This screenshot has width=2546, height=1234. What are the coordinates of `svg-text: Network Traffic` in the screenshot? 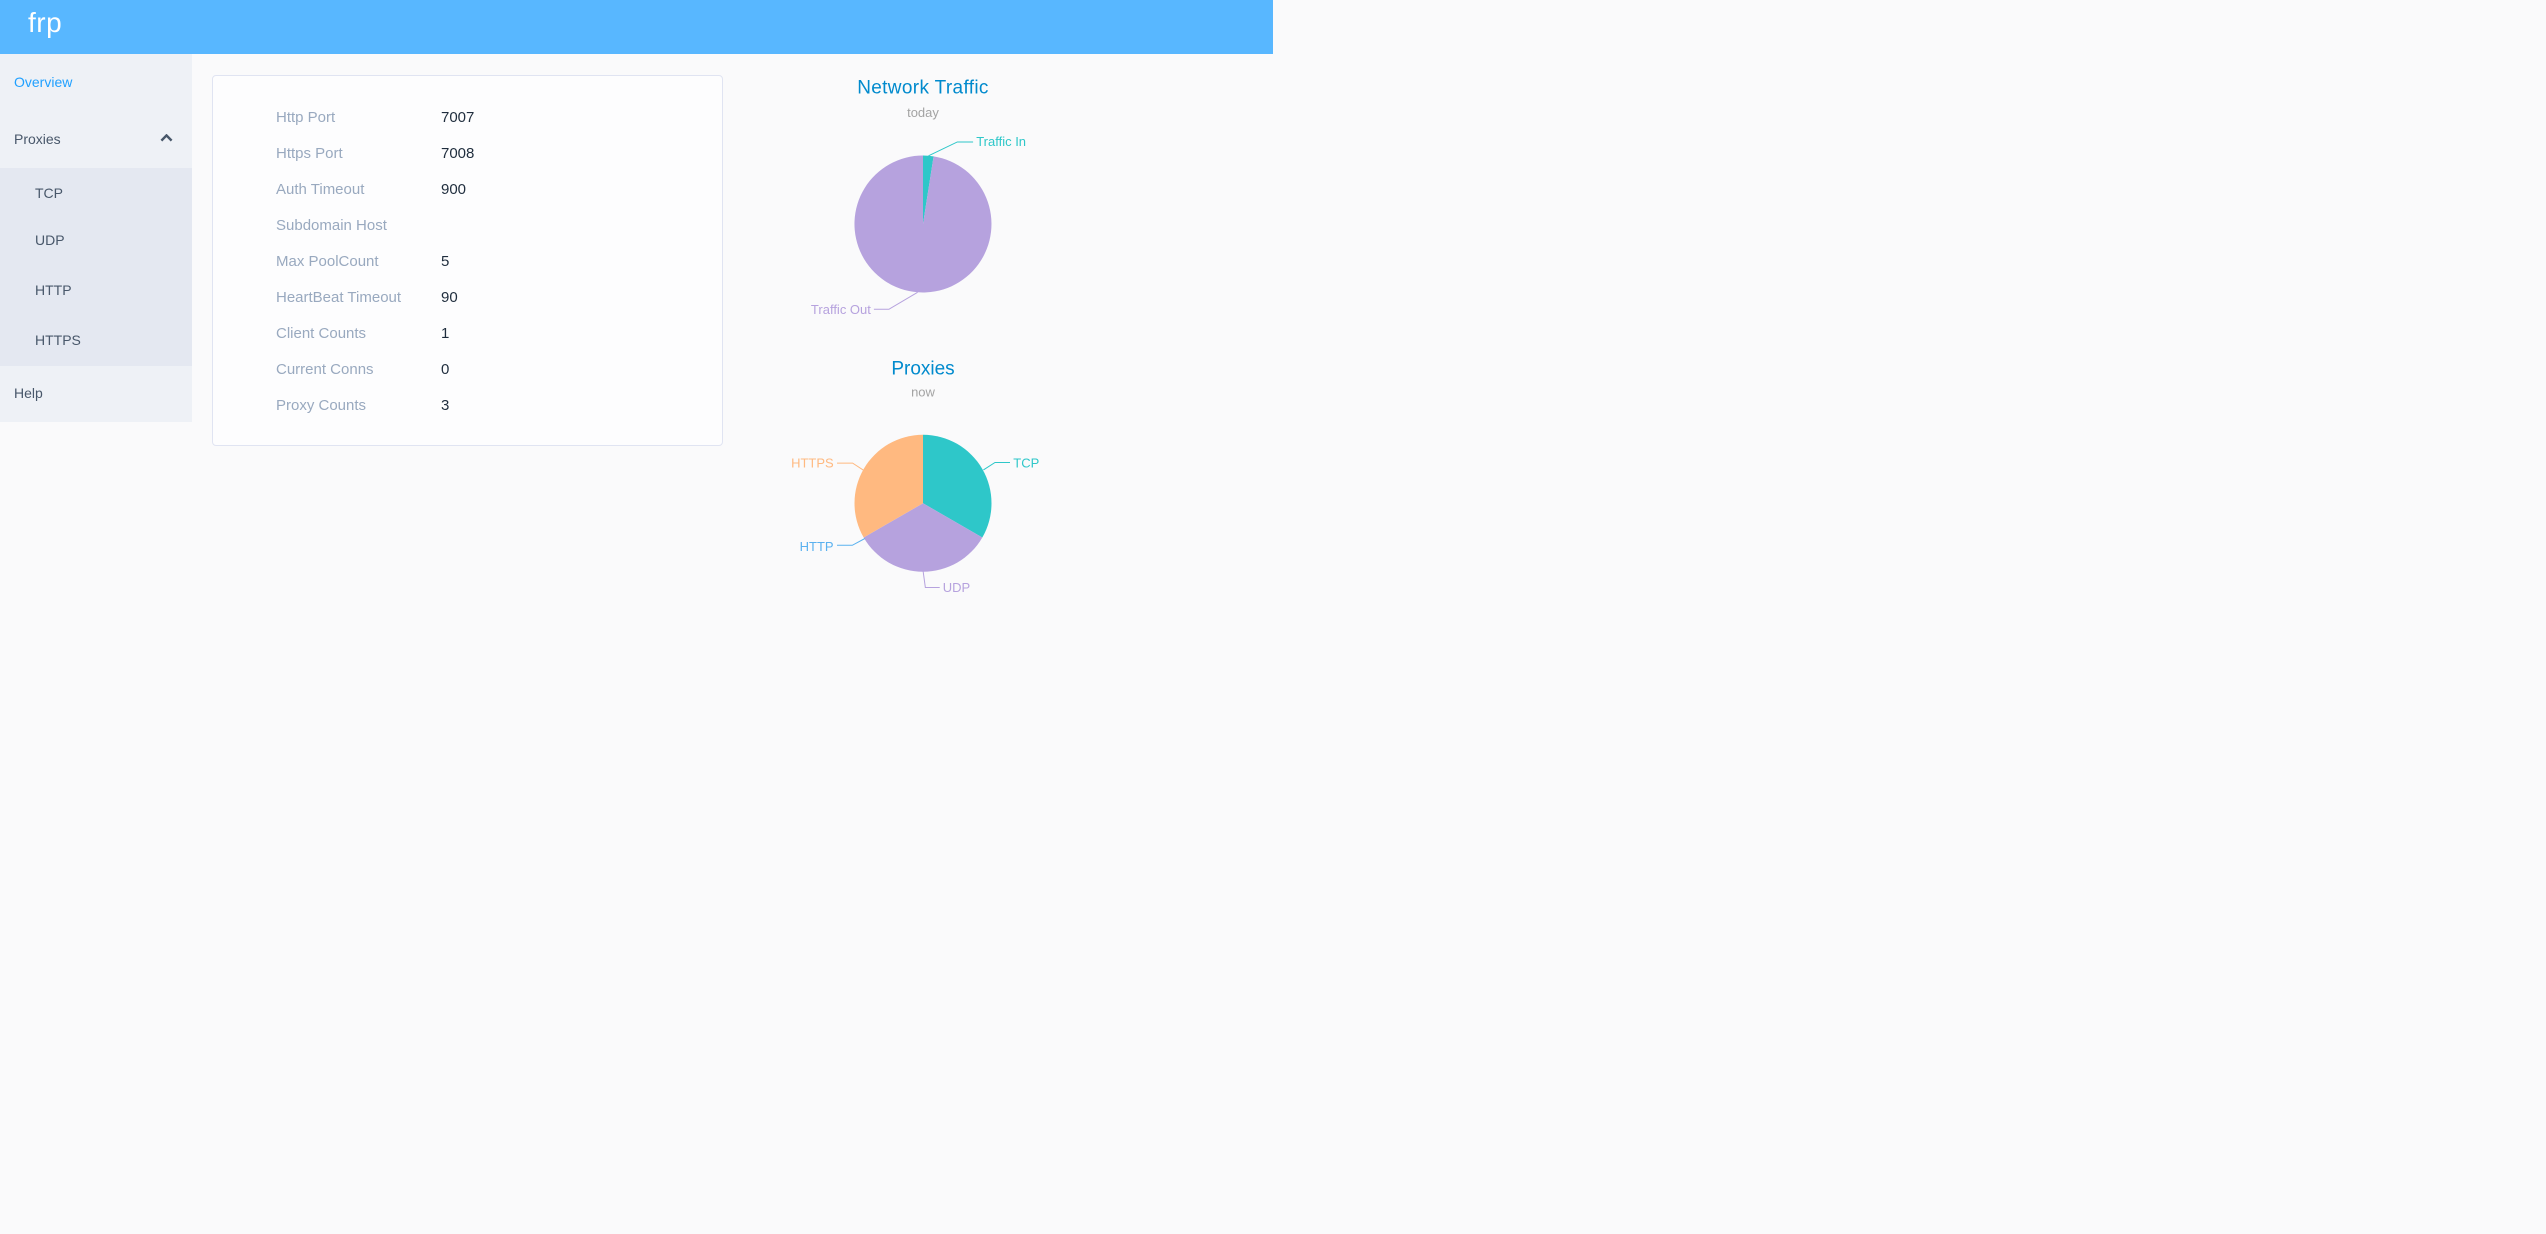 It's located at (923, 87).